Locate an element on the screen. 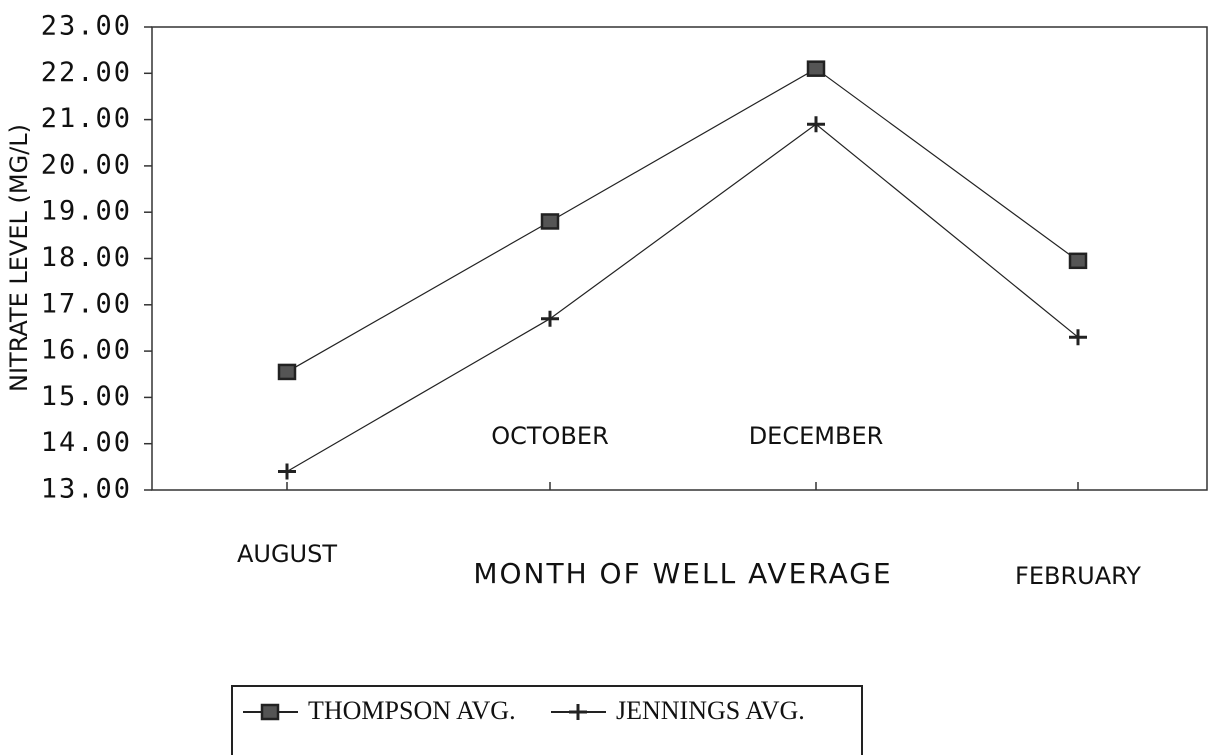  y-tick-label: 13.00 is located at coordinates (86, 489).